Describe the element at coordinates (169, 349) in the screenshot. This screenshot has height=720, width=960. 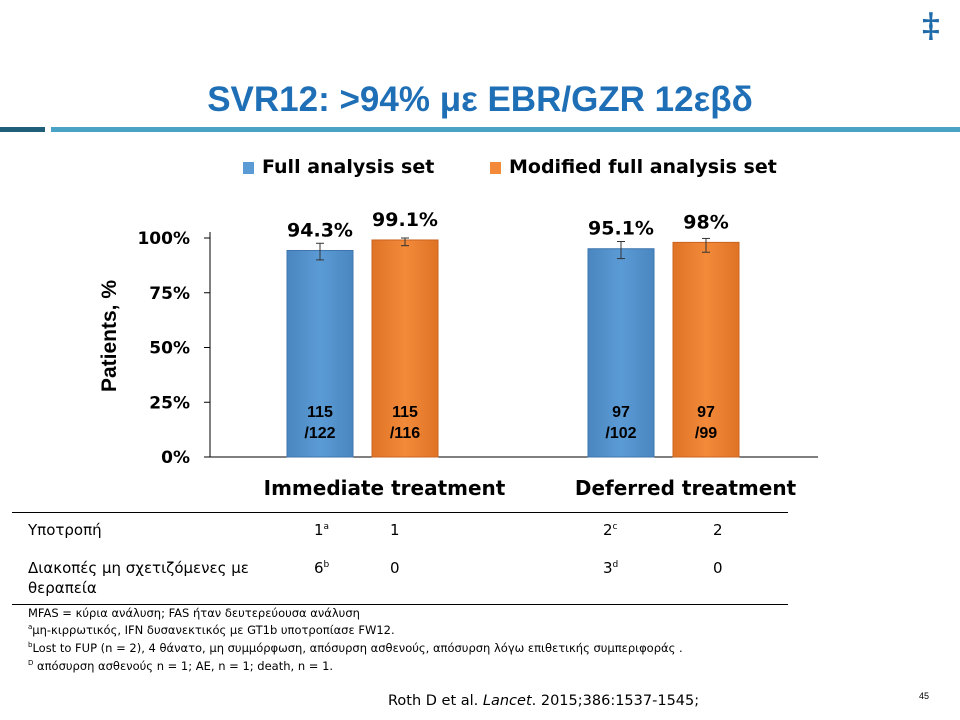
I see `y-tick-label: 50%` at that location.